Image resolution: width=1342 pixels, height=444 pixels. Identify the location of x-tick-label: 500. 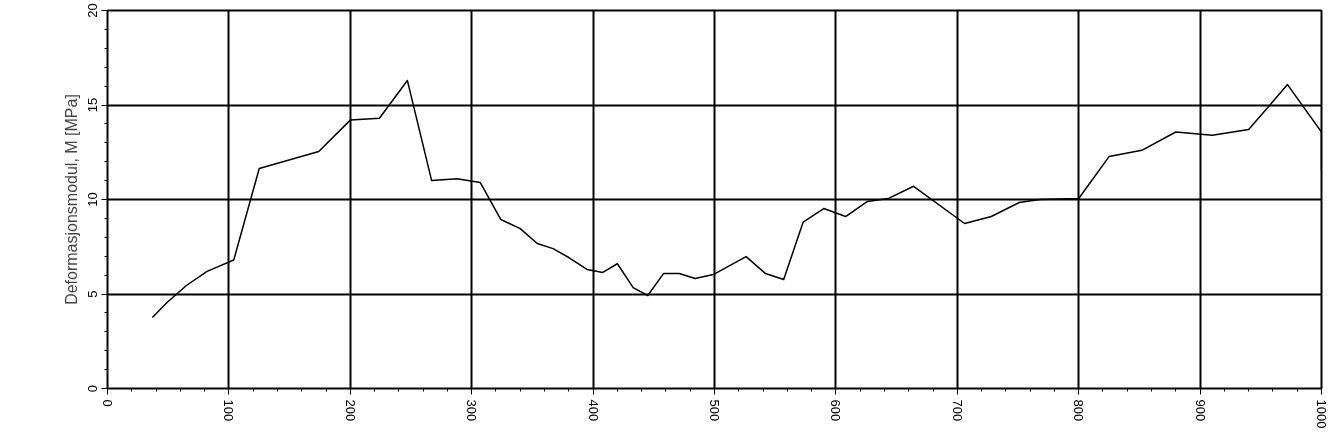
(714, 410).